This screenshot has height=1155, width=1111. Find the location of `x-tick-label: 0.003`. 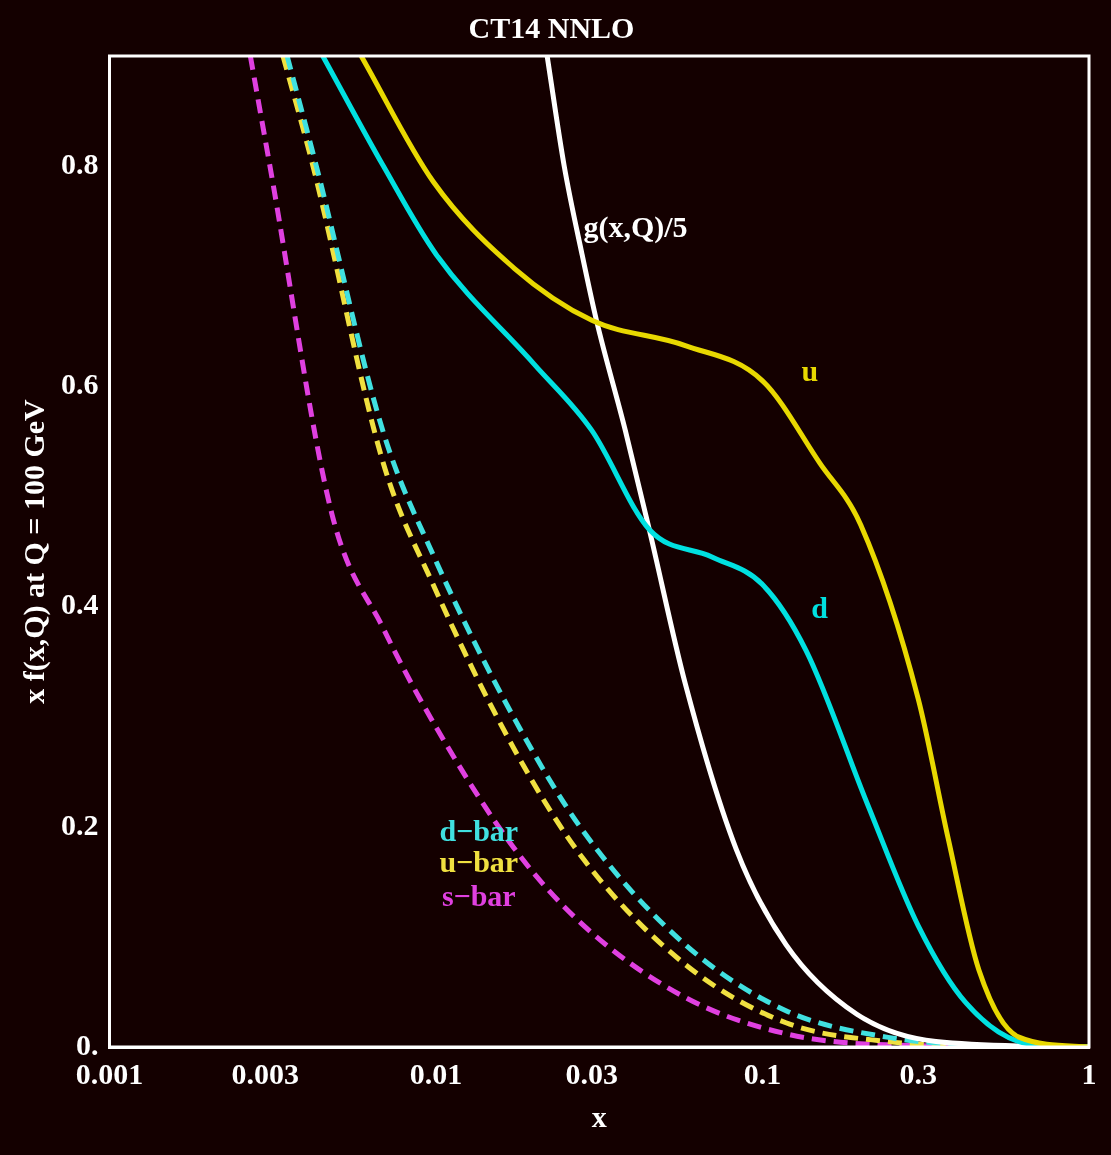

x-tick-label: 0.003 is located at coordinates (265, 1073).